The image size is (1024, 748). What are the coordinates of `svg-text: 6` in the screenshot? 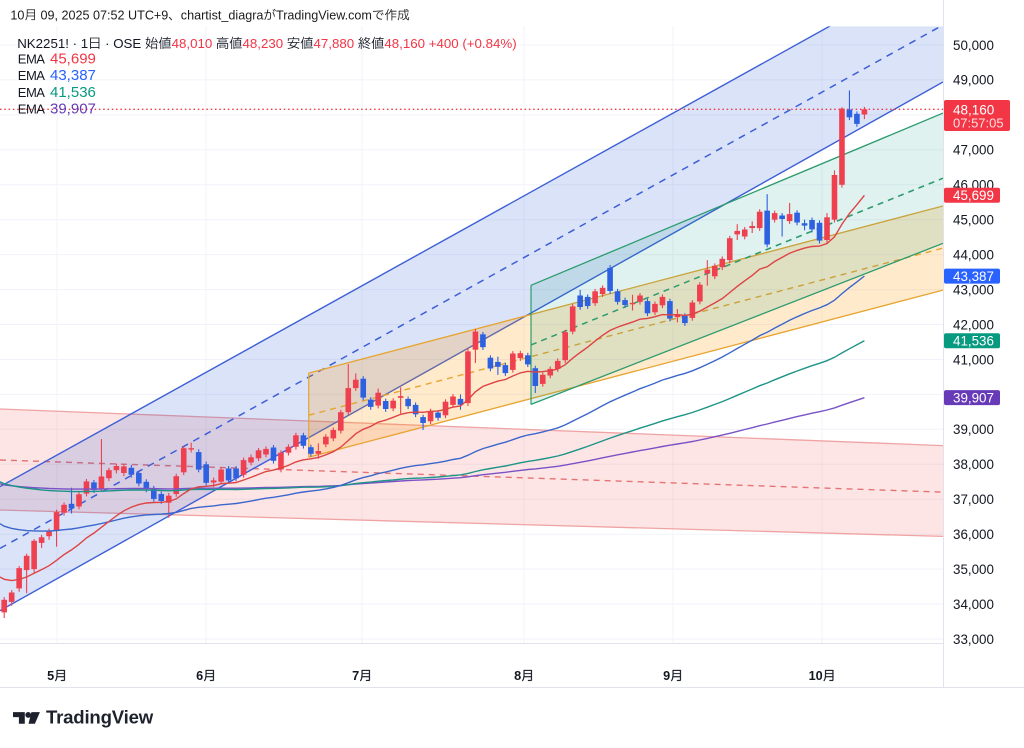 It's located at (199, 676).